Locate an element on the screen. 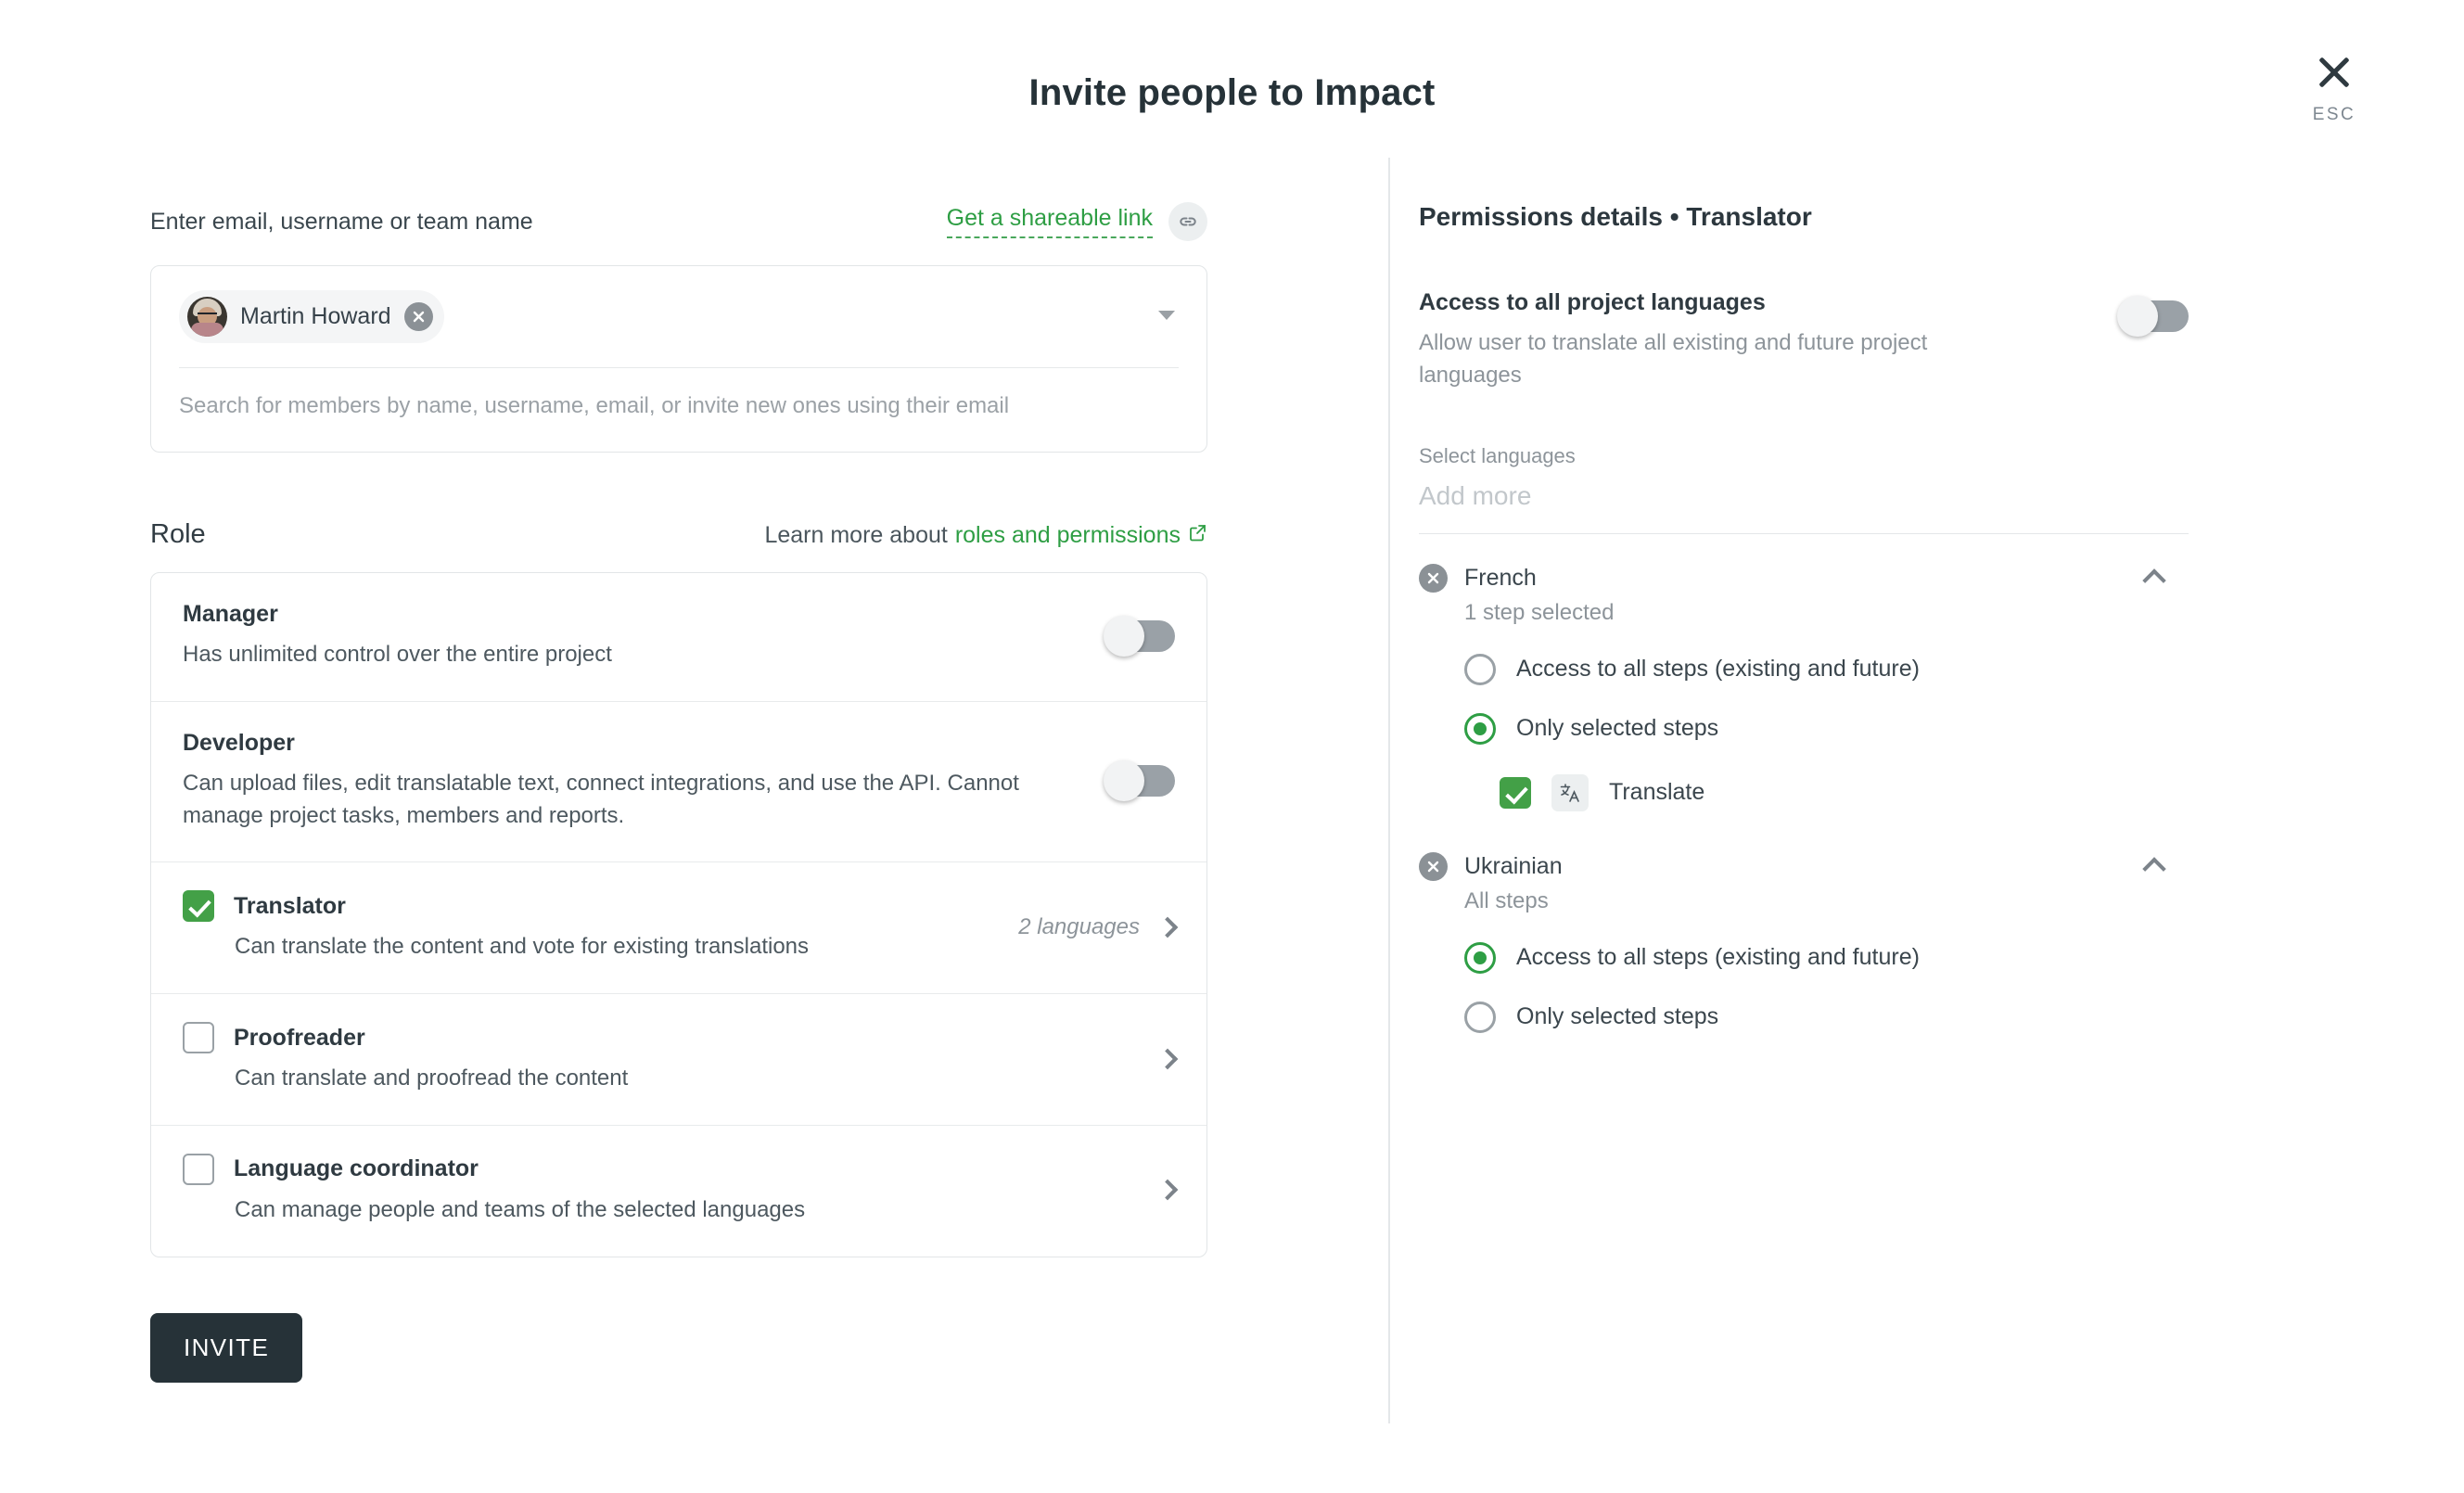 Image resolution: width=2464 pixels, height=1493 pixels. language-summary: 1 step selected is located at coordinates (1539, 612).